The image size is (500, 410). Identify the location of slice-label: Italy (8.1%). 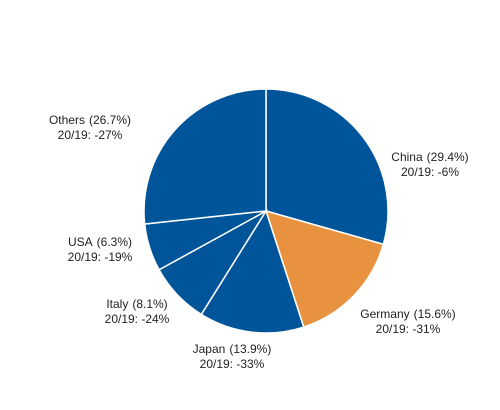
(136, 304).